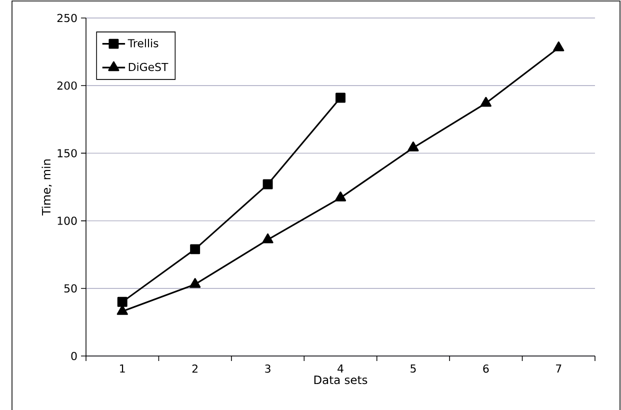 Image resolution: width=621 pixels, height=410 pixels. I want to click on x-tick-label: 4, so click(341, 368).